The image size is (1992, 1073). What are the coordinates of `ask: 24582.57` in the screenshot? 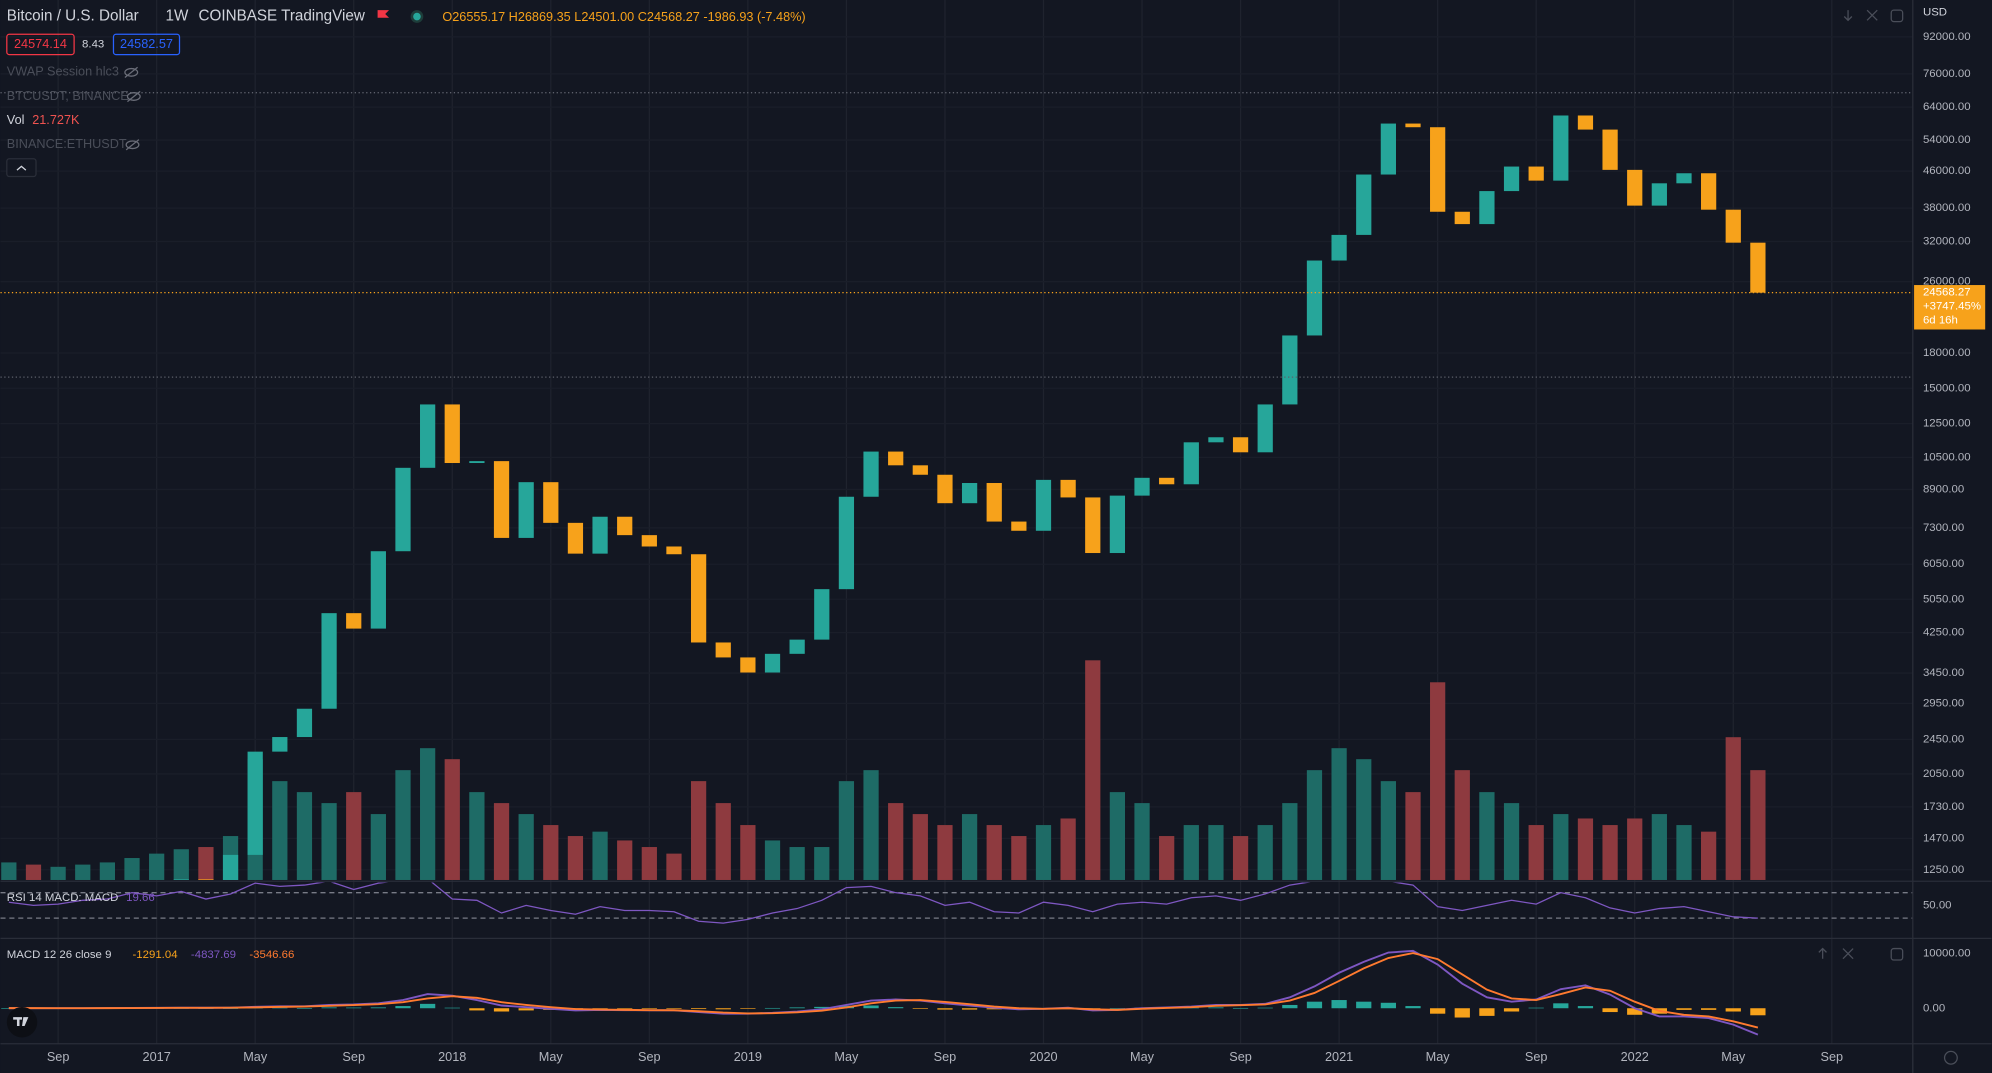 It's located at (146, 44).